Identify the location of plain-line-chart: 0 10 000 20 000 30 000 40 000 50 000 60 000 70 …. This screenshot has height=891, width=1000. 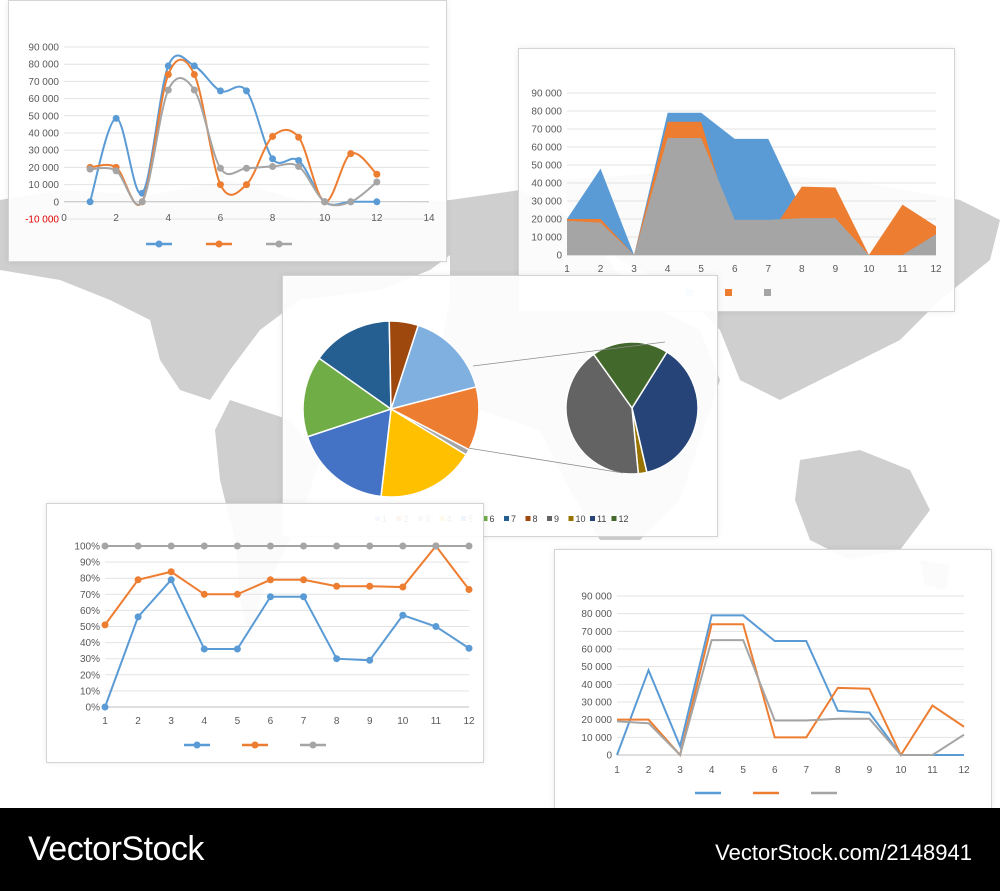
(775, 693).